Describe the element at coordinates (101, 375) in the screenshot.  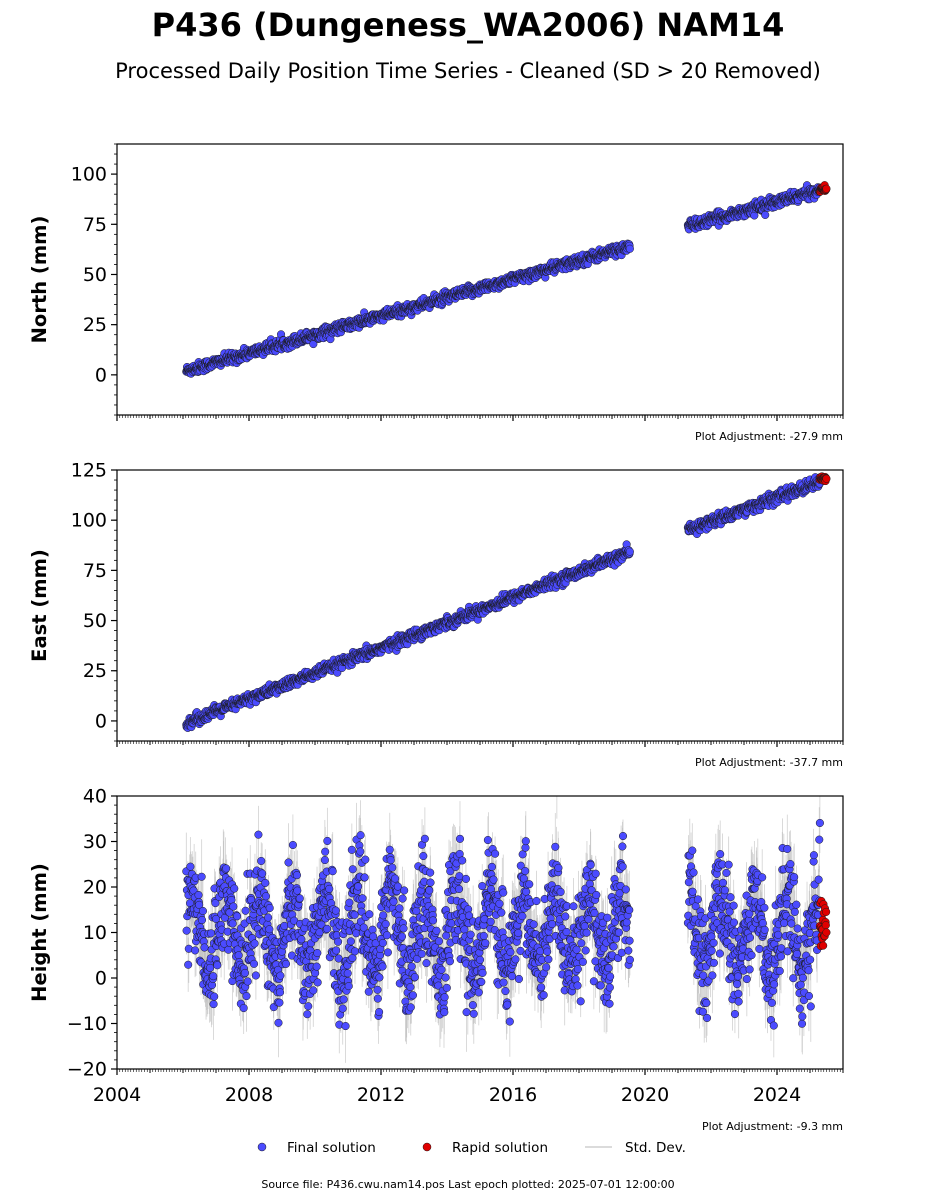
I see `north-y-tick-label: 0` at that location.